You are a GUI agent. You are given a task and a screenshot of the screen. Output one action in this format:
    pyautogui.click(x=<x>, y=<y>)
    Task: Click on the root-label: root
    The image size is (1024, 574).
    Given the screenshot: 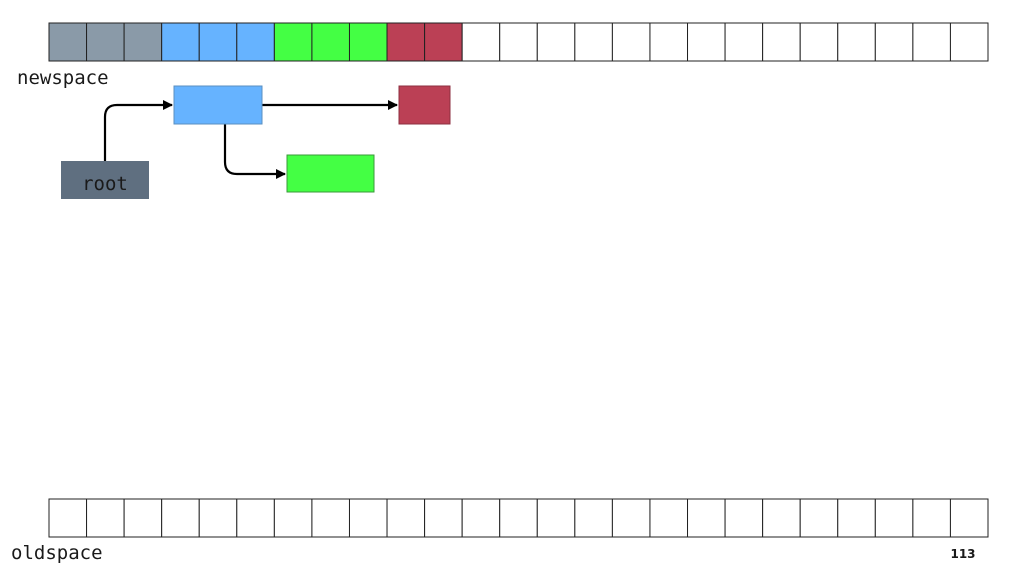 What is the action you would take?
    pyautogui.click(x=105, y=184)
    